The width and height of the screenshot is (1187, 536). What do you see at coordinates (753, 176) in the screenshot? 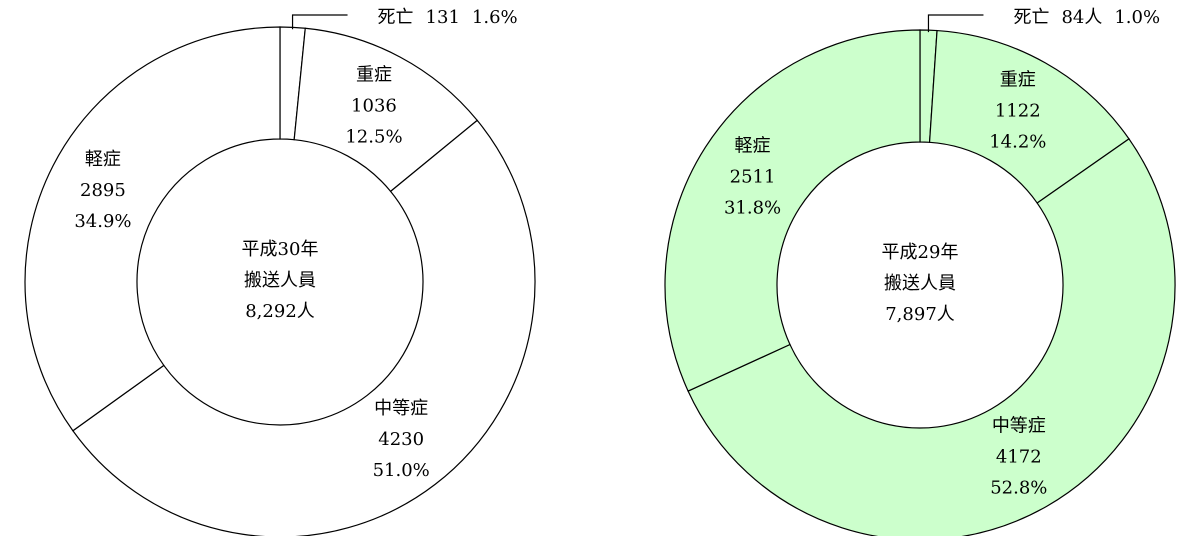
I see `value-label: 2511` at bounding box center [753, 176].